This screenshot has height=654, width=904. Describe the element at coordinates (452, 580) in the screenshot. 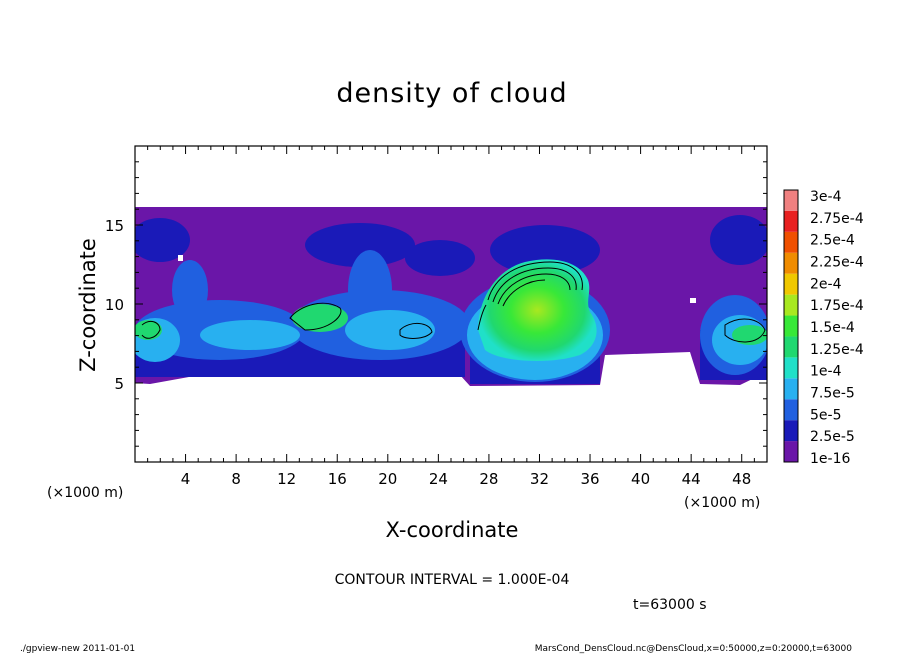

I see `contour-interval-label: CONTOUR INTERVAL = 1.000E-04` at that location.